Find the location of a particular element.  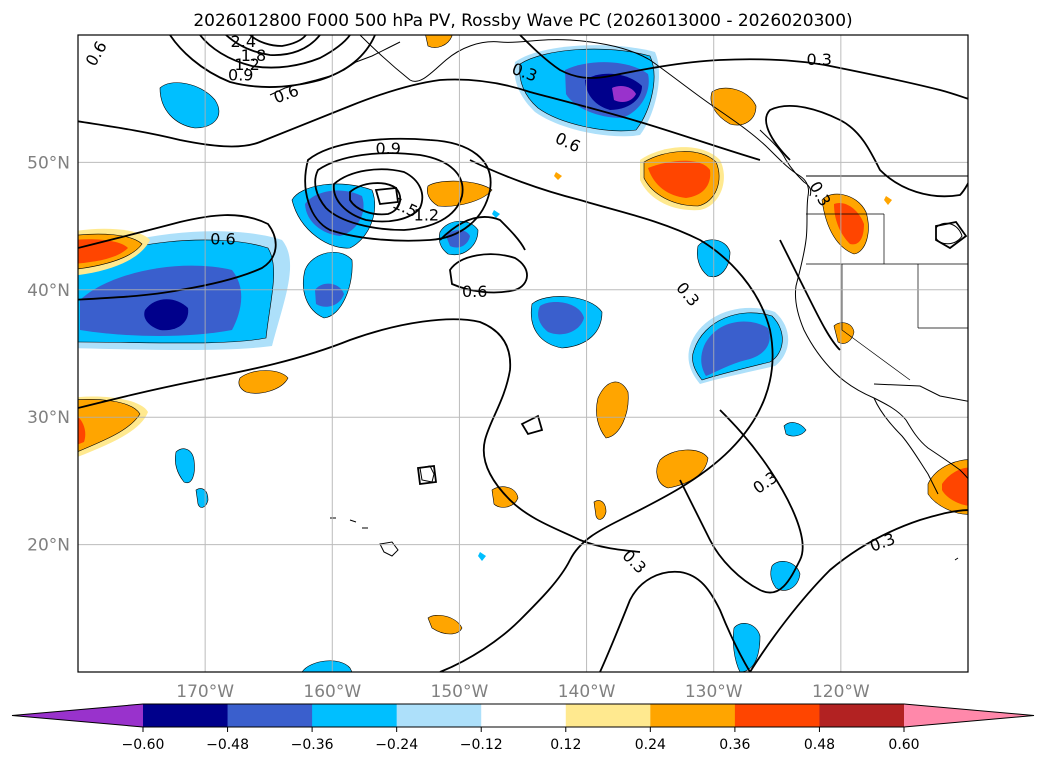

contour-15-blob is located at coordinates (378, 195).